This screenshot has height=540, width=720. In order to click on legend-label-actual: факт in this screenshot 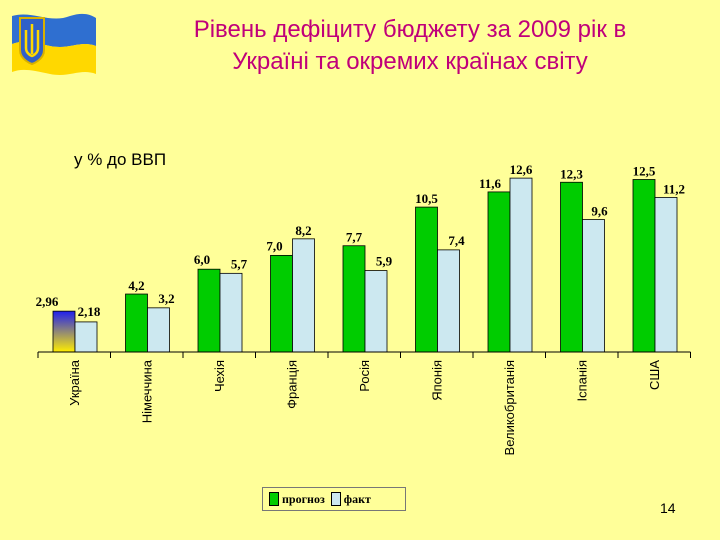, I will do `click(357, 498)`.